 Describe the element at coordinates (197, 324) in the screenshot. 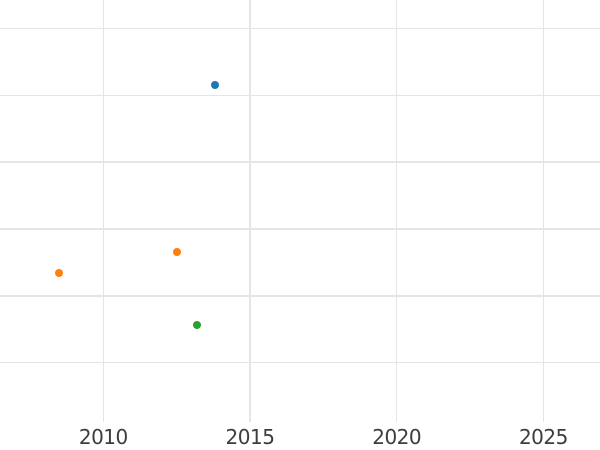

I see `data-point-series-green` at that location.